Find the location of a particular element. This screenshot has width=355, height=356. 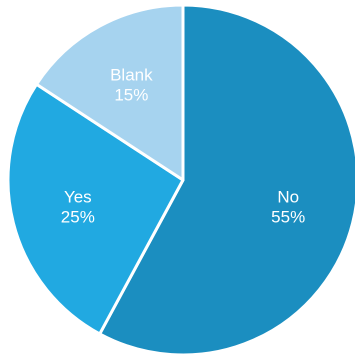

slice-value-label: 15% is located at coordinates (131, 95).